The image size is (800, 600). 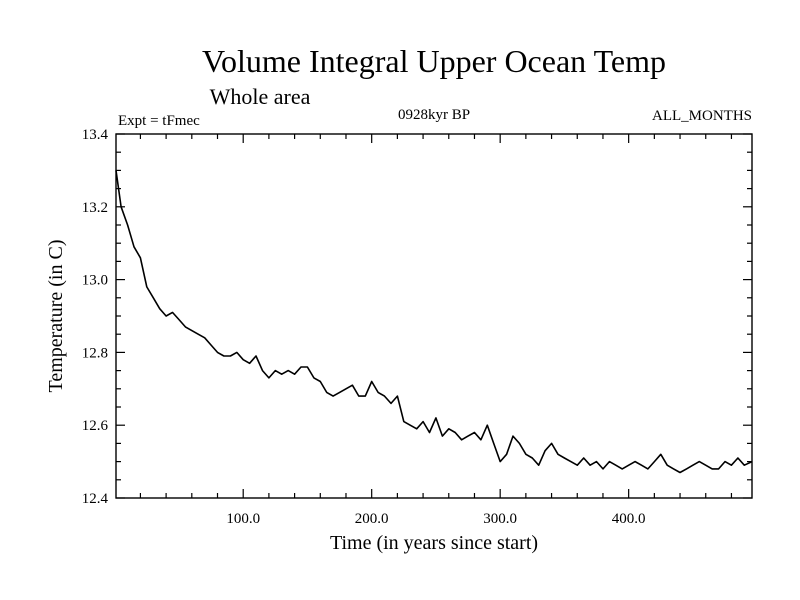 I want to click on y-tick-label: 13.0, so click(x=95, y=281).